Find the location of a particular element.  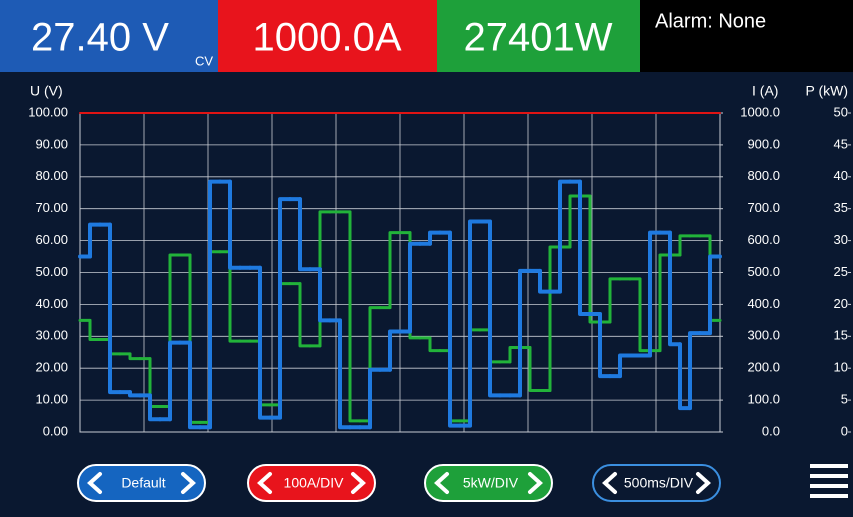

button: 5kW/DIV is located at coordinates (488, 483).